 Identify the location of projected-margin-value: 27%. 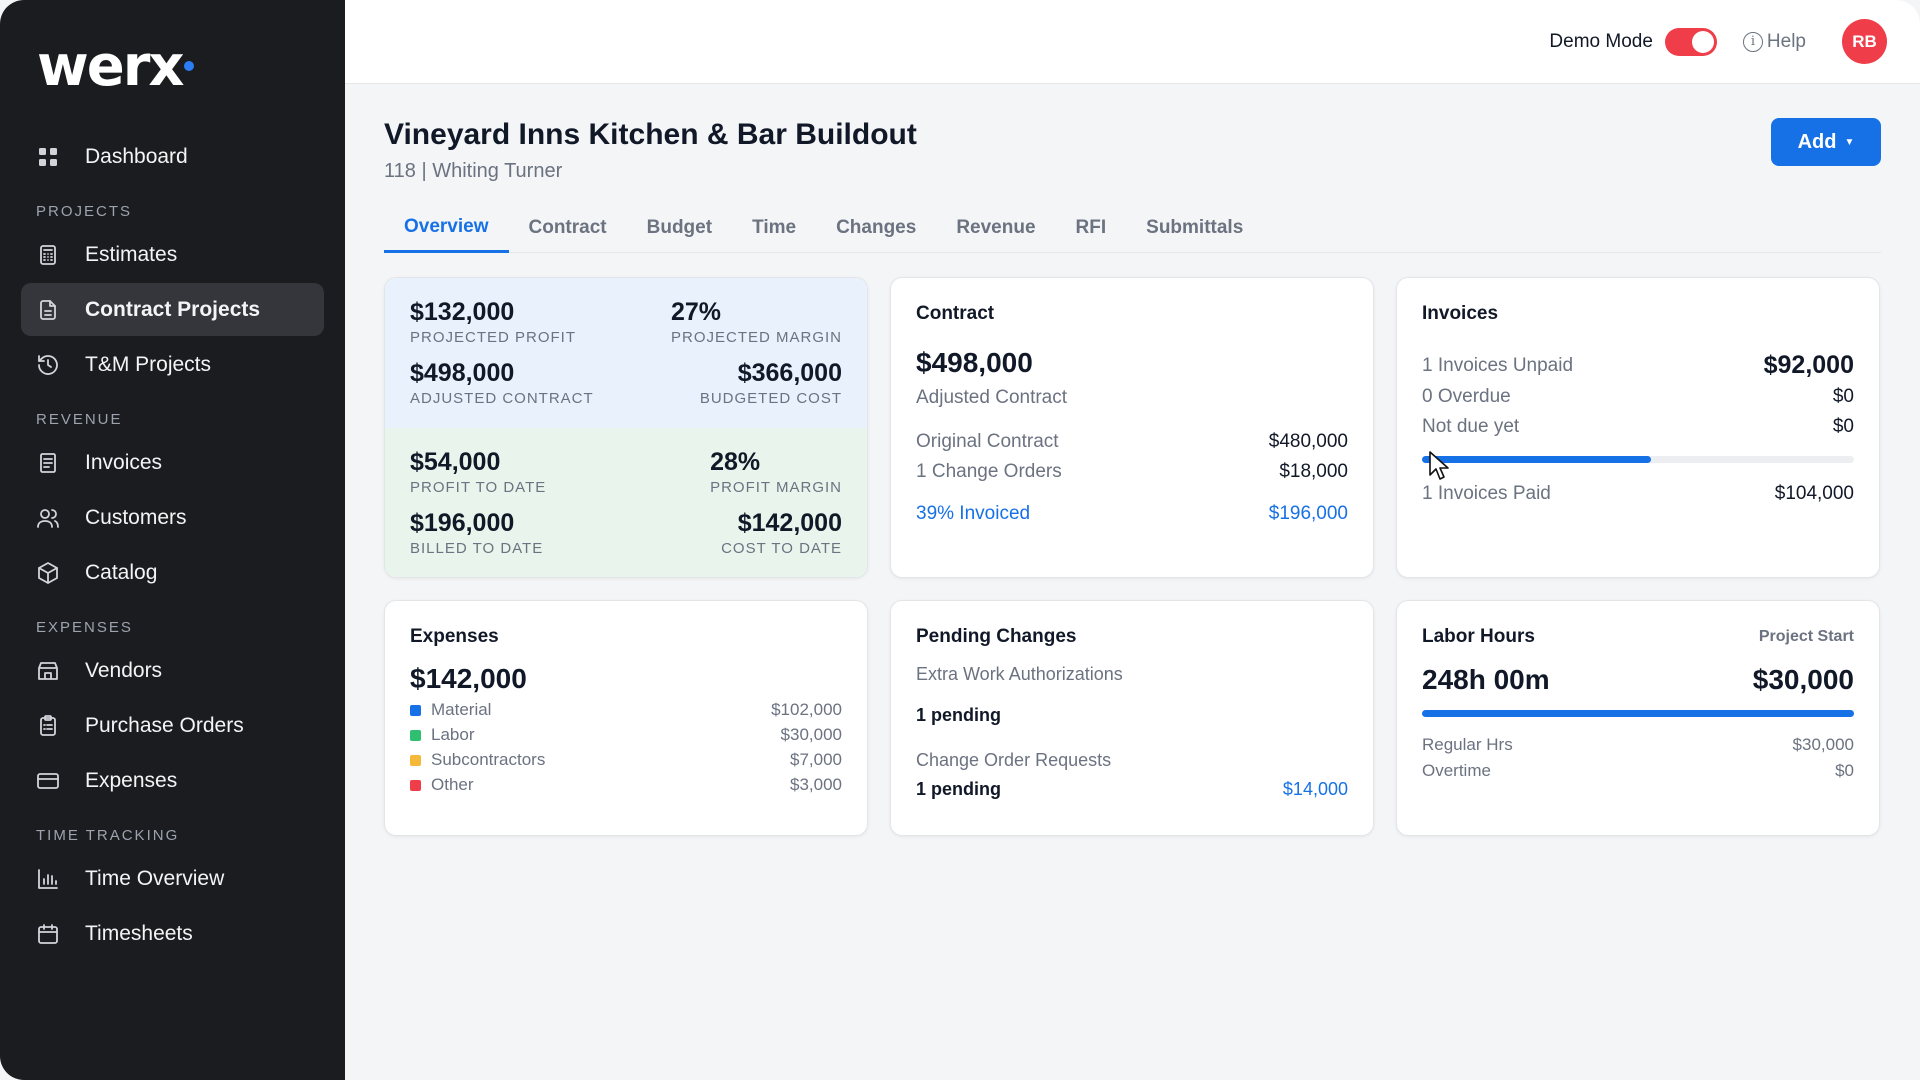
(696, 312).